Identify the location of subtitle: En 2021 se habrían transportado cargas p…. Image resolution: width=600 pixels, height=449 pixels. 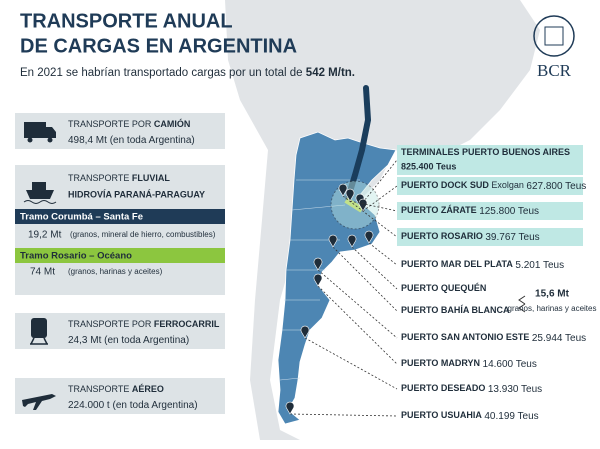
(187, 73).